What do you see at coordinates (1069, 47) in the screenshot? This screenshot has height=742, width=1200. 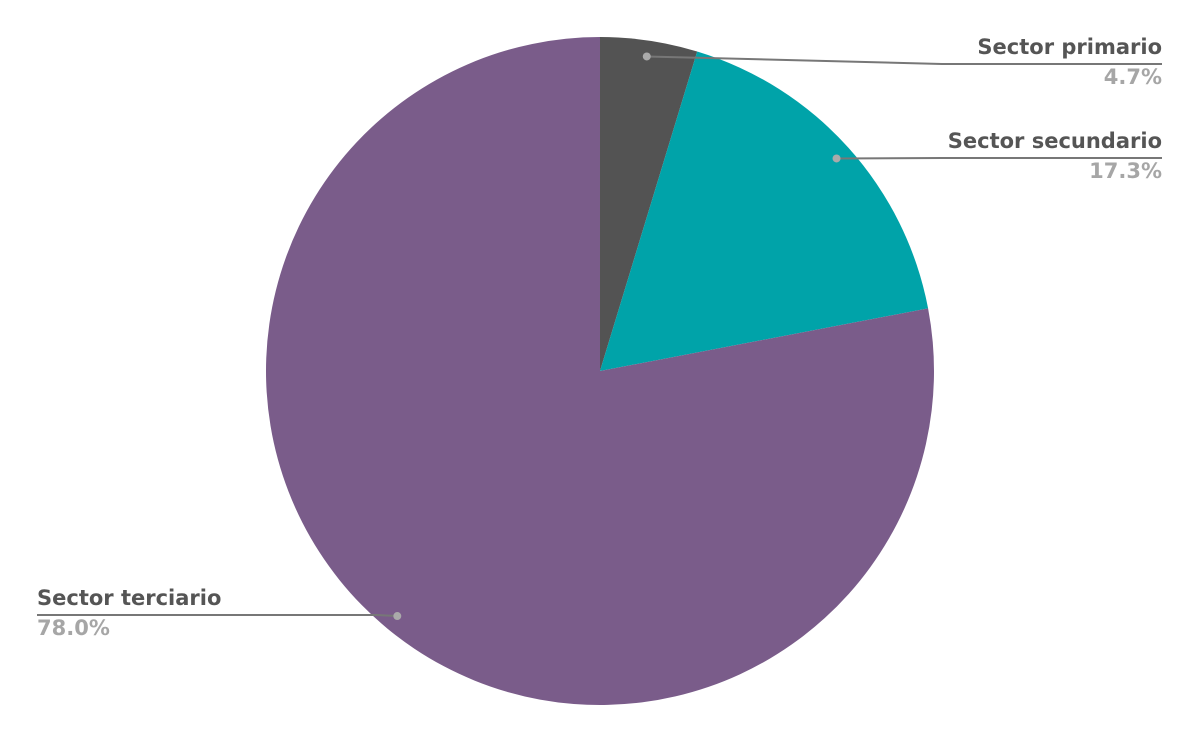 I see `slice-label: Sector primario` at bounding box center [1069, 47].